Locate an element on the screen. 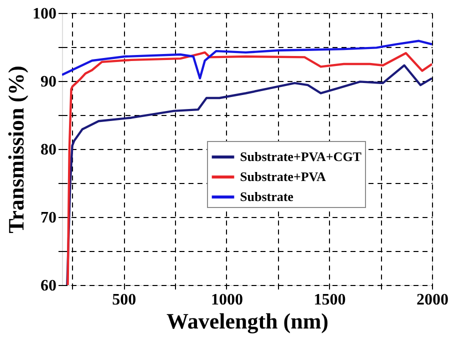  x-tick-label: 500 is located at coordinates (124, 300).